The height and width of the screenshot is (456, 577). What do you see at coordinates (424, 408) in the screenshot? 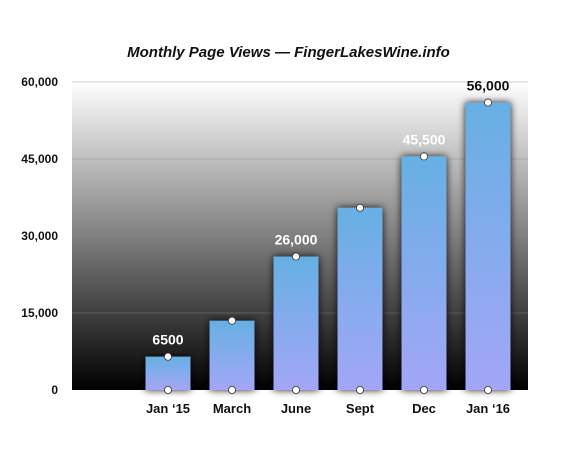
I see `x-tick-label: Dec` at bounding box center [424, 408].